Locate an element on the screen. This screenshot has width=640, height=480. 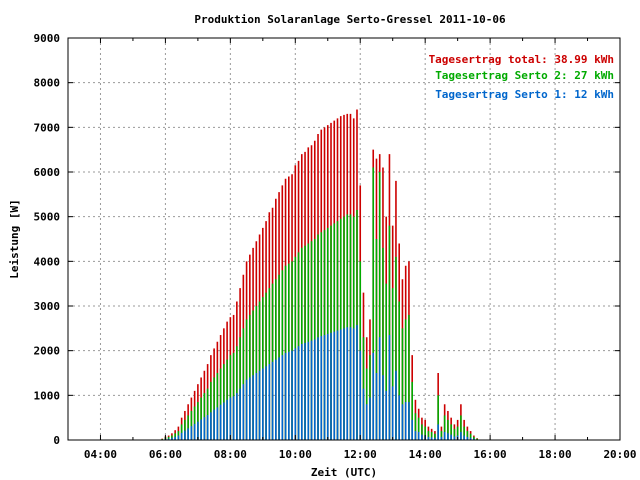
y-tick-label: 5000 is located at coordinates (47, 217).